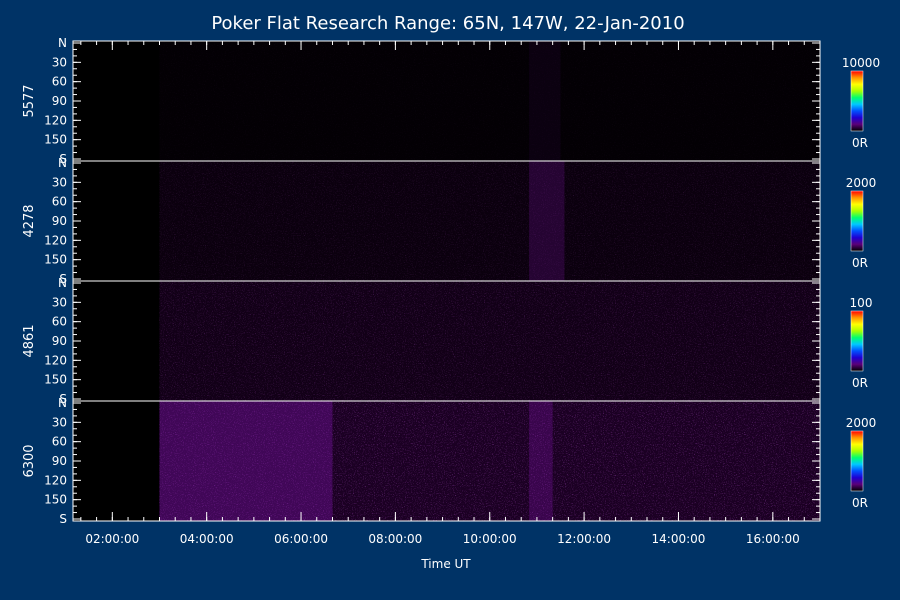  I want to click on colorbar-max-label: 100, so click(861, 303).